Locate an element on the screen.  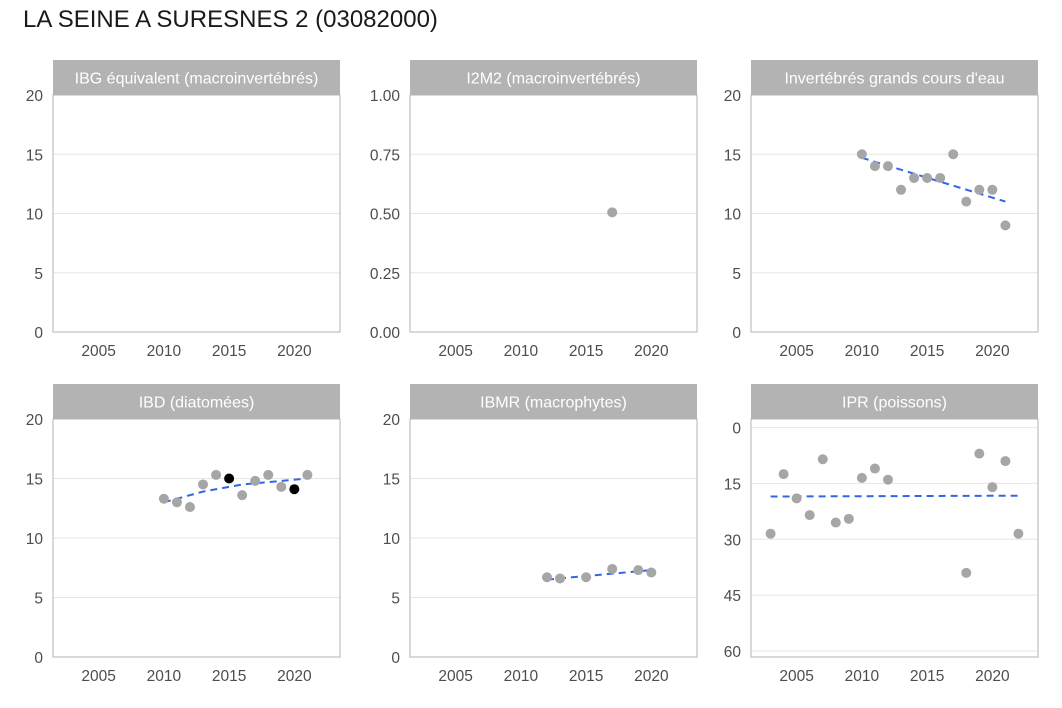
y-tick-label: 45 is located at coordinates (732, 596).